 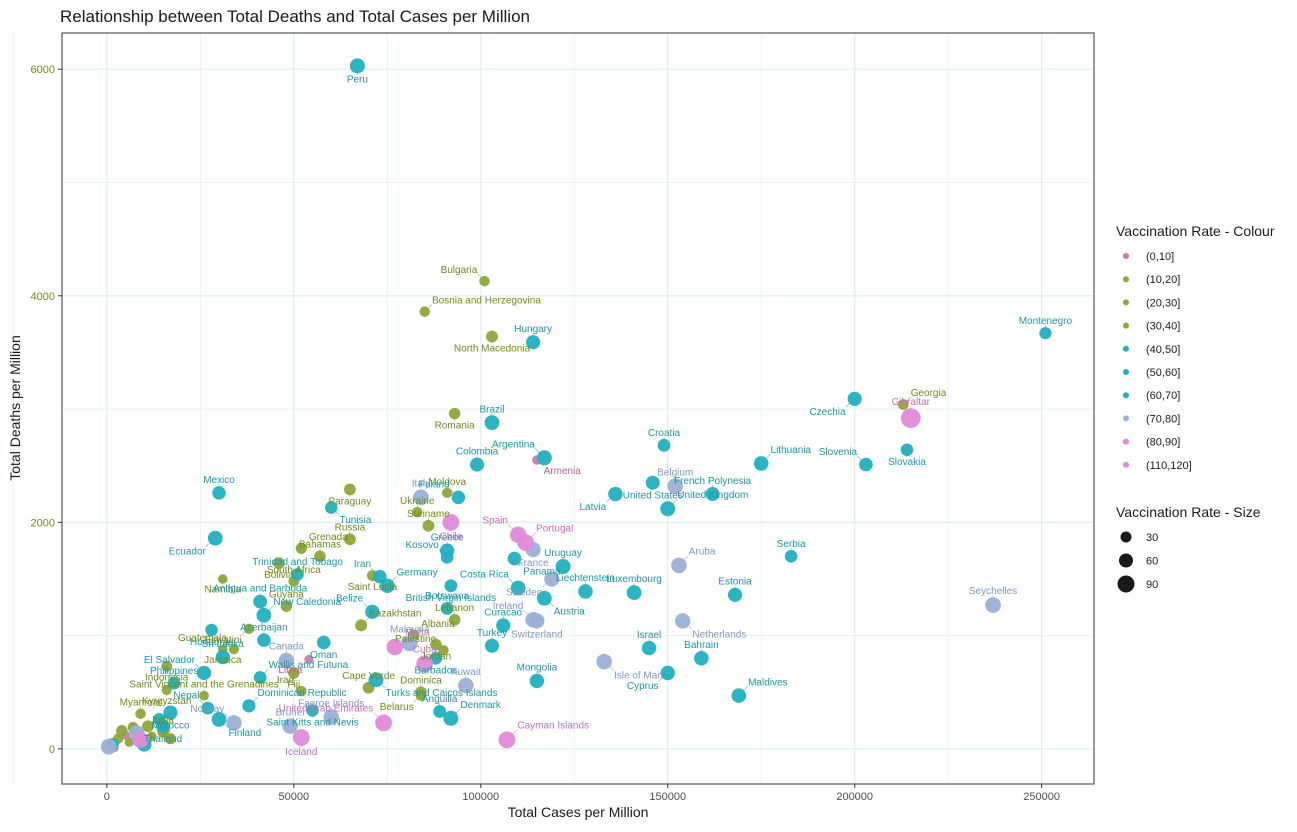 What do you see at coordinates (423, 545) in the screenshot?
I see `point-label: Kosovo` at bounding box center [423, 545].